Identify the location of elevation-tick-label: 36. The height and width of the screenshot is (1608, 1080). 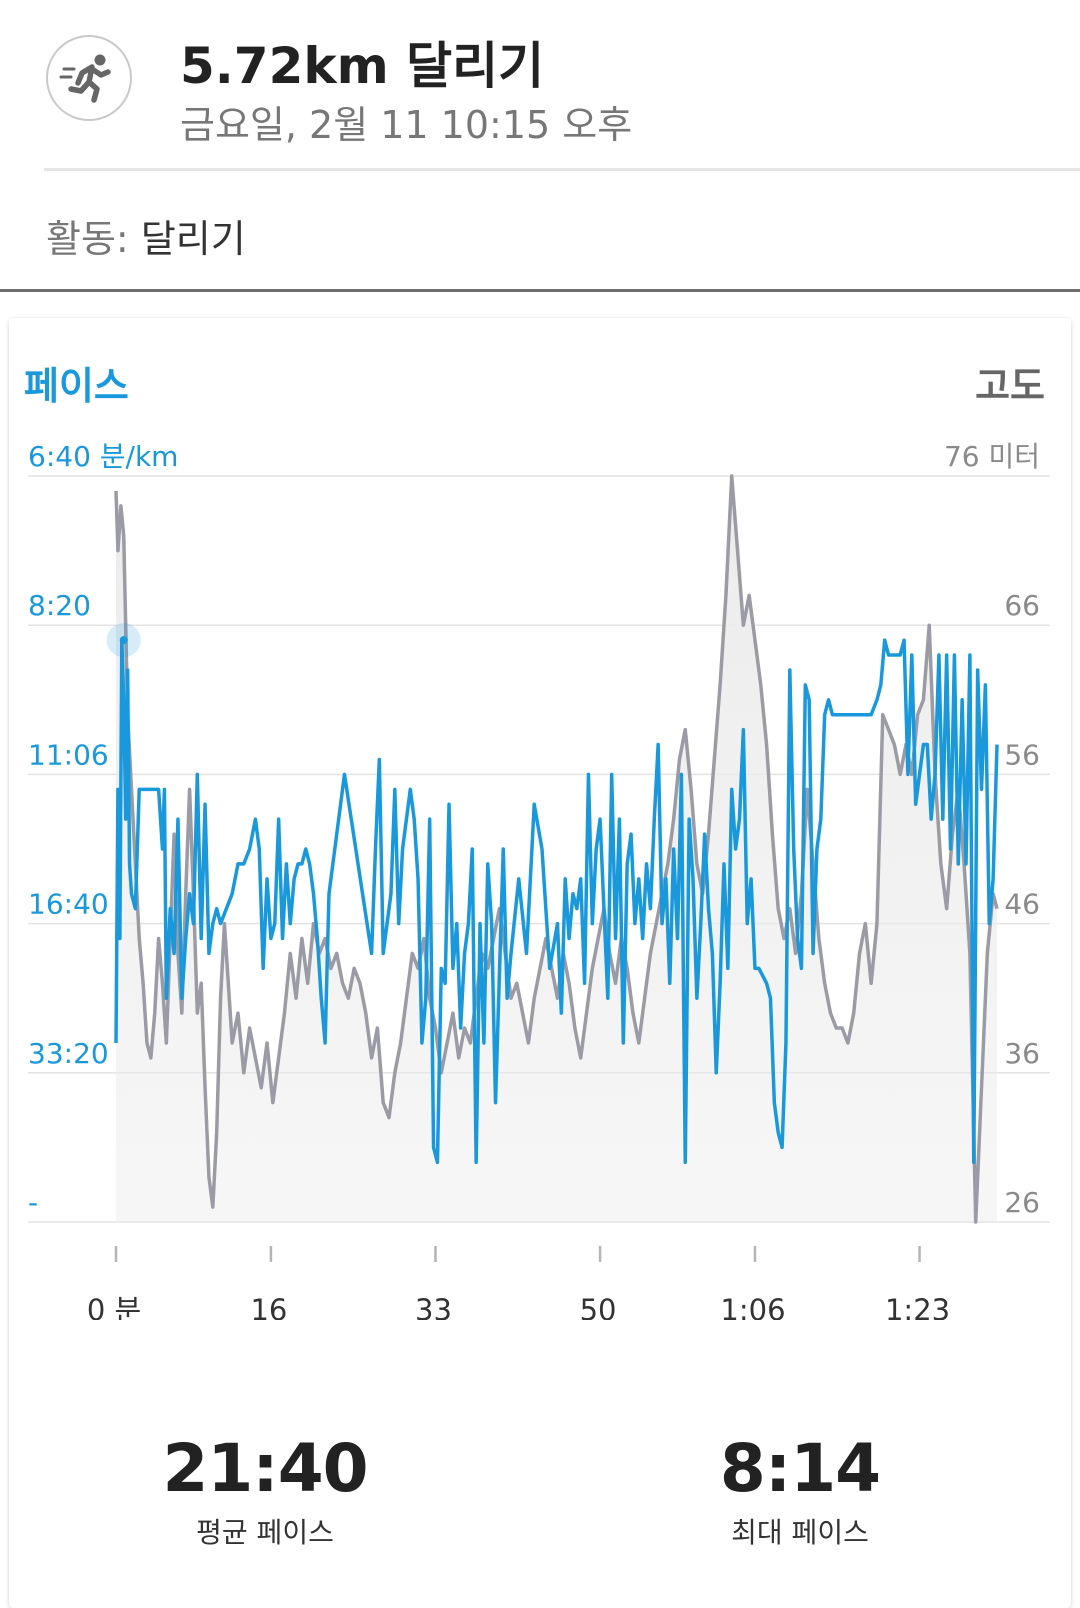
(1022, 1053).